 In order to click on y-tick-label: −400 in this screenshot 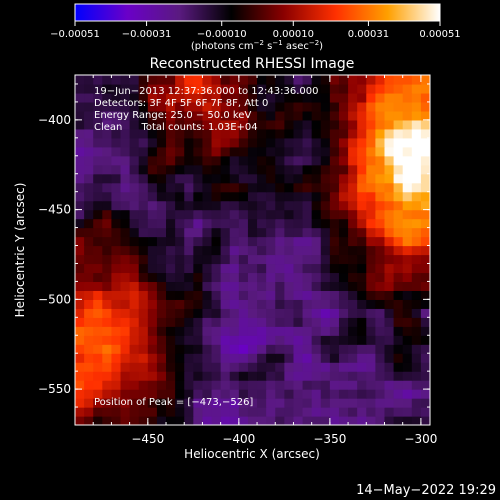, I will do `click(54, 120)`.